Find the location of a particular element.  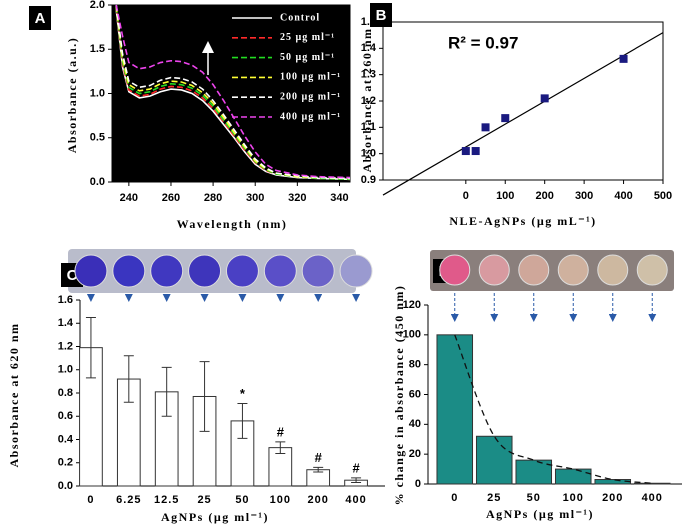

legend-label: 25 µg ml⁻¹ is located at coordinates (307, 37).